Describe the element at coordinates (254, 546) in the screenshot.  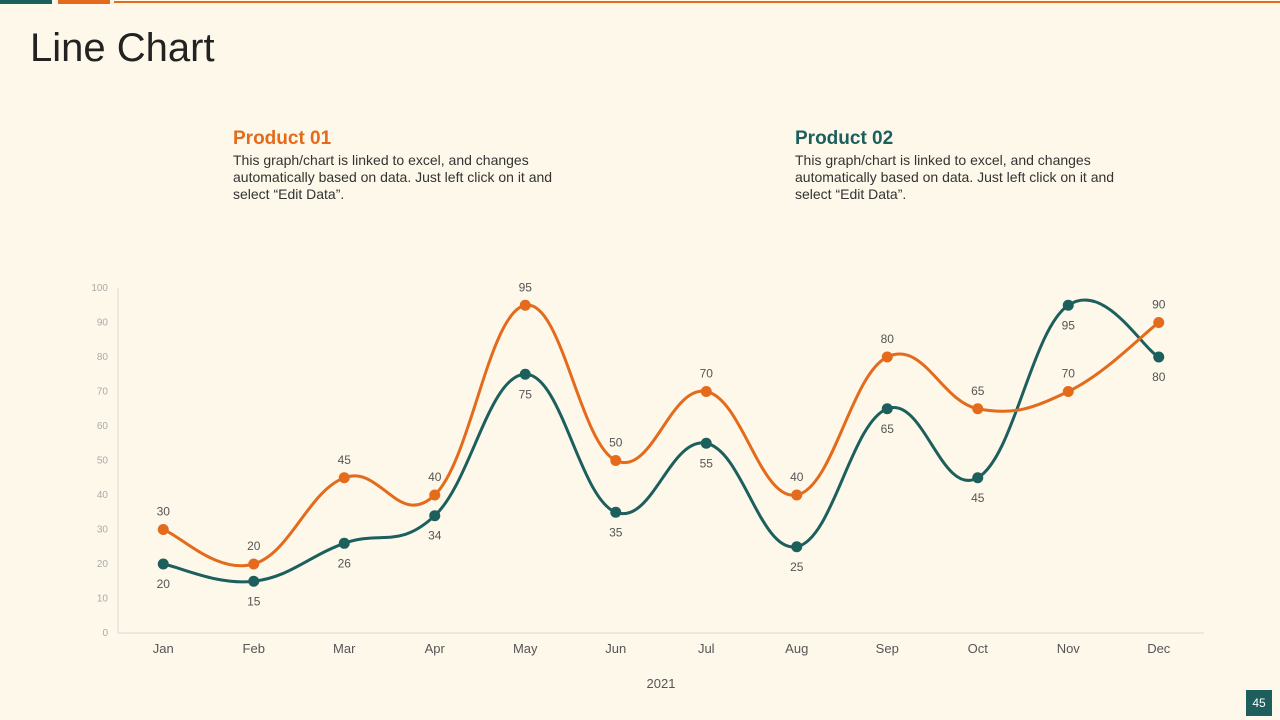
I see `series-1-data-label: 20` at that location.